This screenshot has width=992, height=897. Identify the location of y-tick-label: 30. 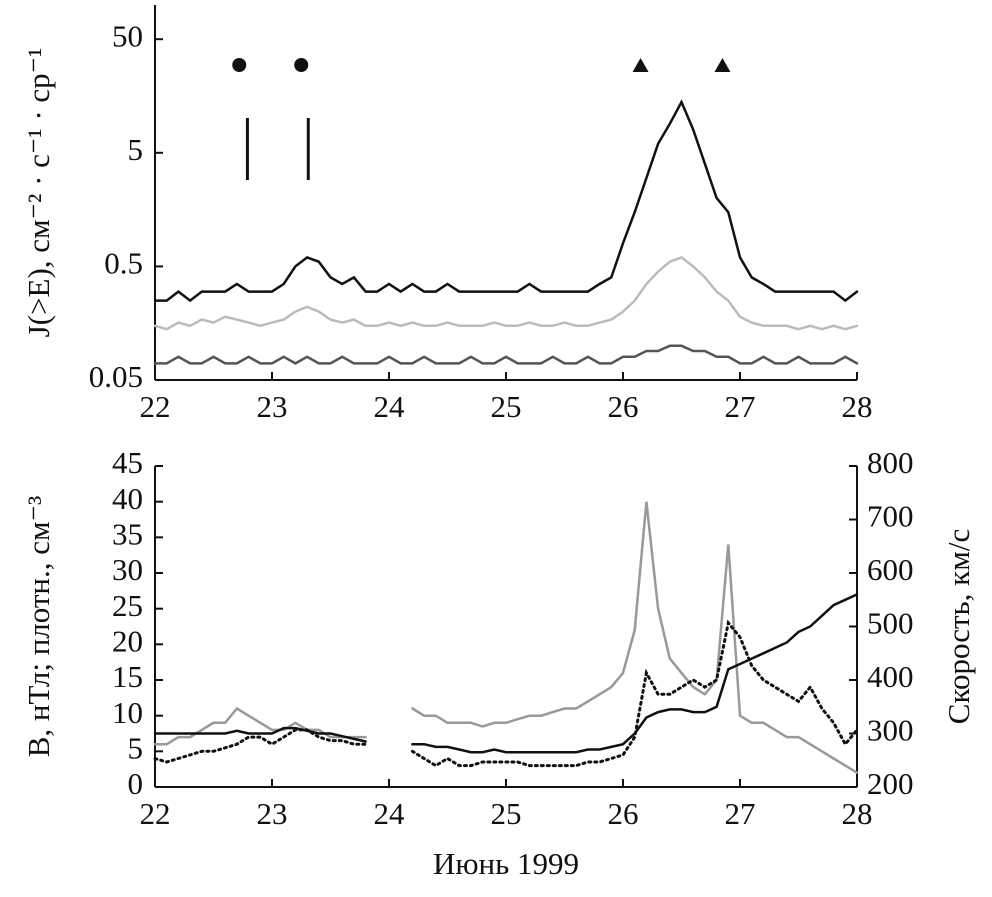
(127, 569).